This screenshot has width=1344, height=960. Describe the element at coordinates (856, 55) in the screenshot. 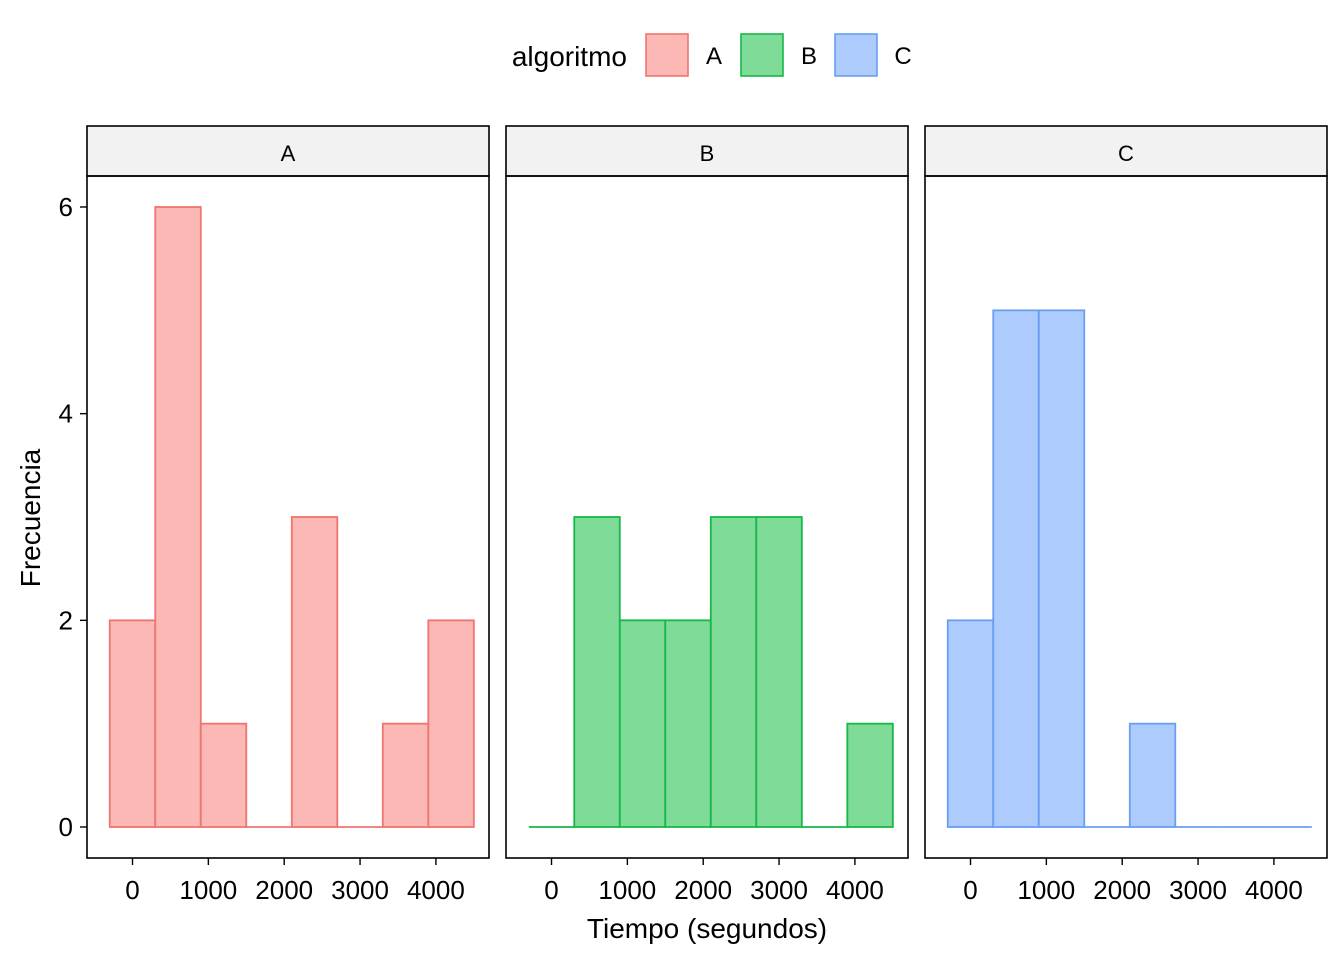

I see `legend-key-C` at that location.